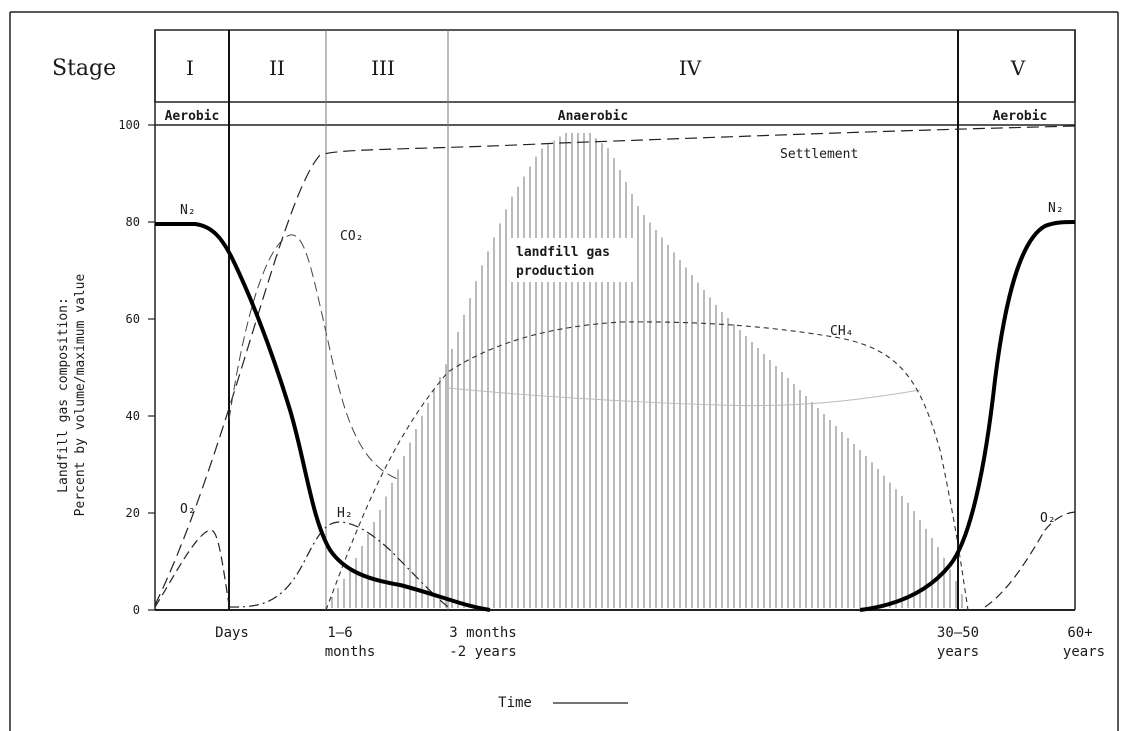 The image size is (1128, 731). I want to click on phase-anaerobic: Anaerobic, so click(593, 116).